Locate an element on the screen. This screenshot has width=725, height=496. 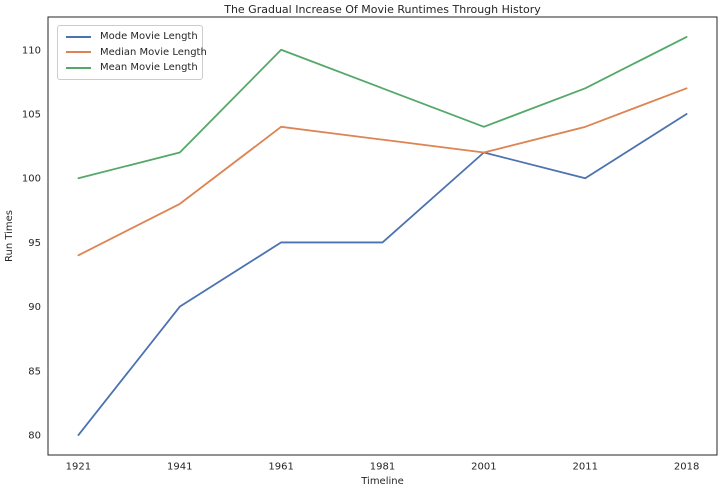
x-tick-label: 1961 is located at coordinates (280, 467).